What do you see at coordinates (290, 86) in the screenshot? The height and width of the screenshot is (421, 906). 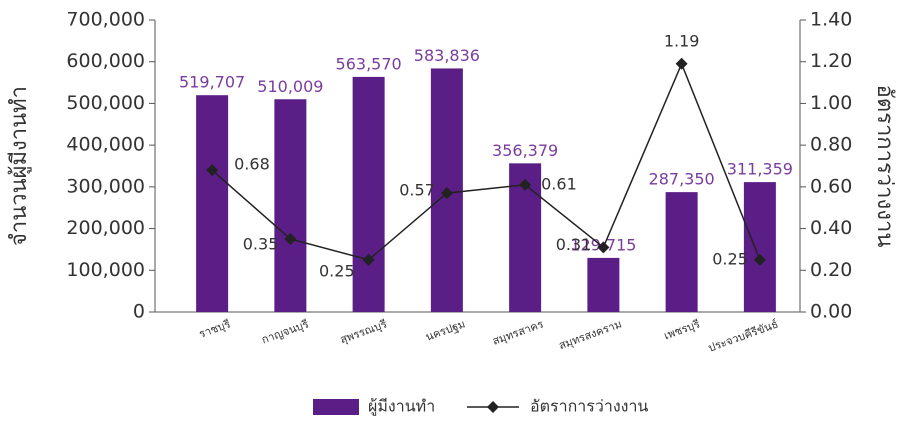 I see `bar-label: 510,009` at bounding box center [290, 86].